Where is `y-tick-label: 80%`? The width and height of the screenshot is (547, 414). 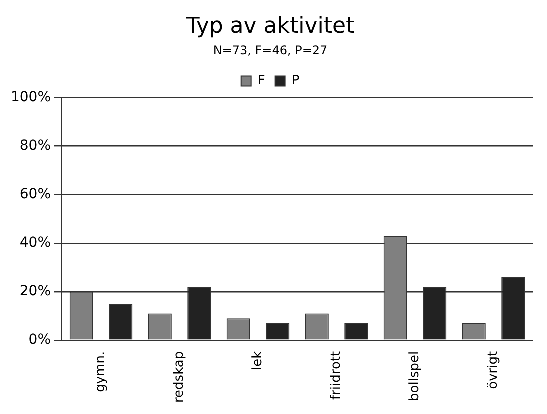 y-tick-label: 80% is located at coordinates (36, 146).